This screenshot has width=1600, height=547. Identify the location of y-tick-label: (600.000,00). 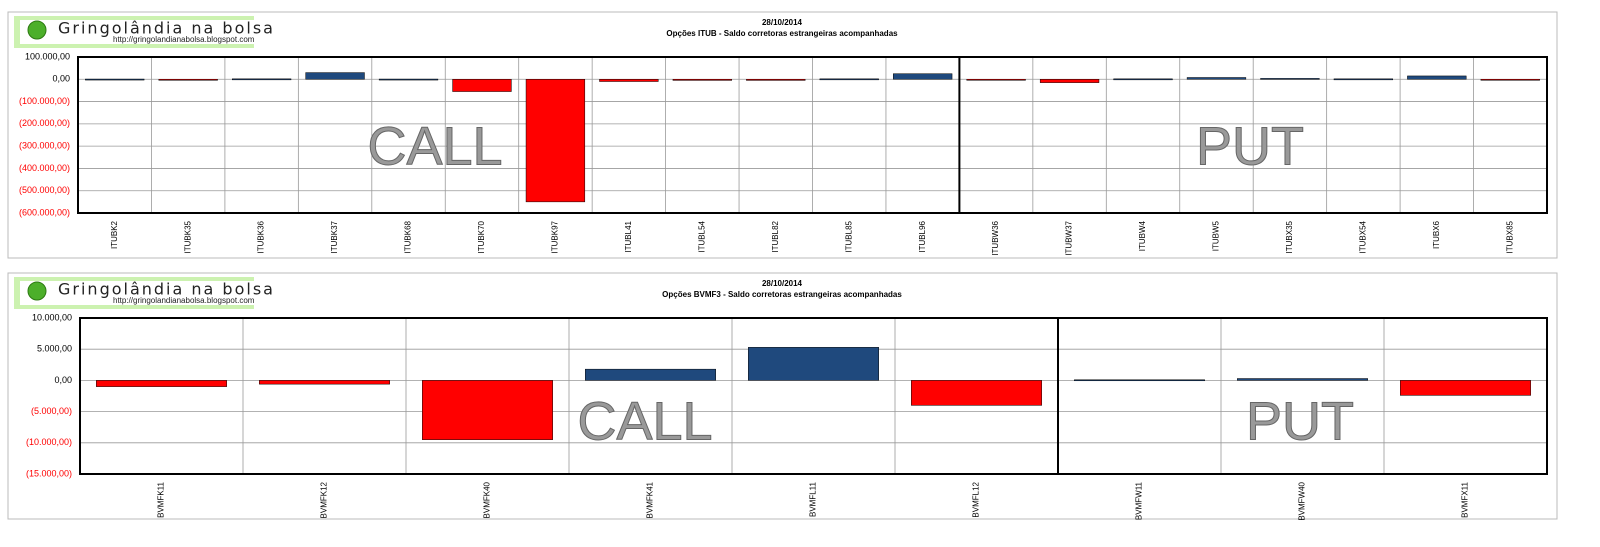
(44, 212).